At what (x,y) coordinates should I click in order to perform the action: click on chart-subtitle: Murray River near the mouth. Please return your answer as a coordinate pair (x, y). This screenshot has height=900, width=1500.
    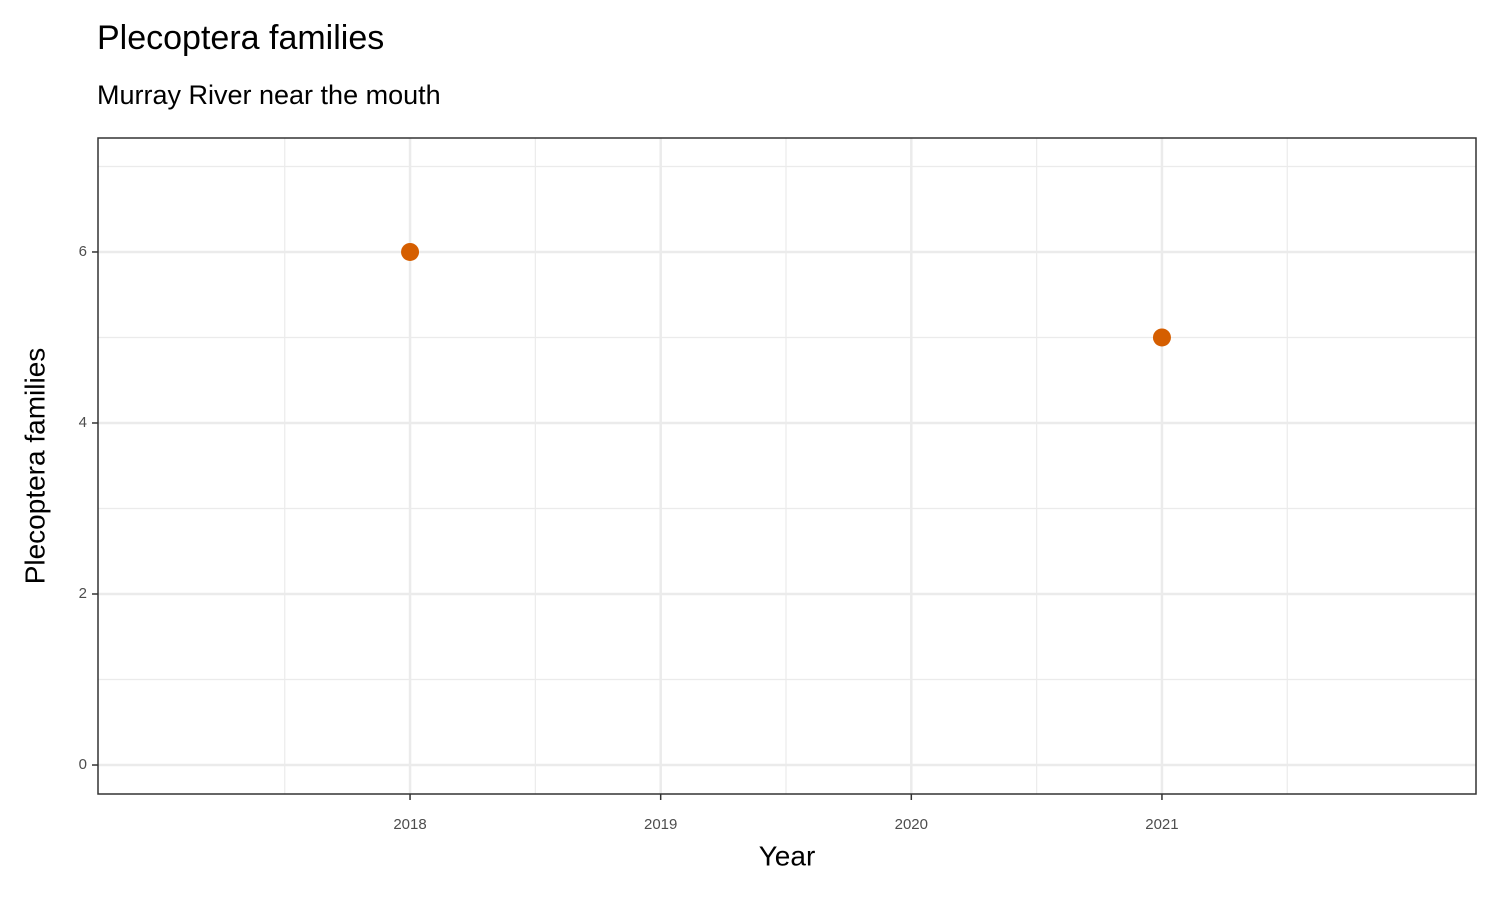
    Looking at the image, I should click on (269, 95).